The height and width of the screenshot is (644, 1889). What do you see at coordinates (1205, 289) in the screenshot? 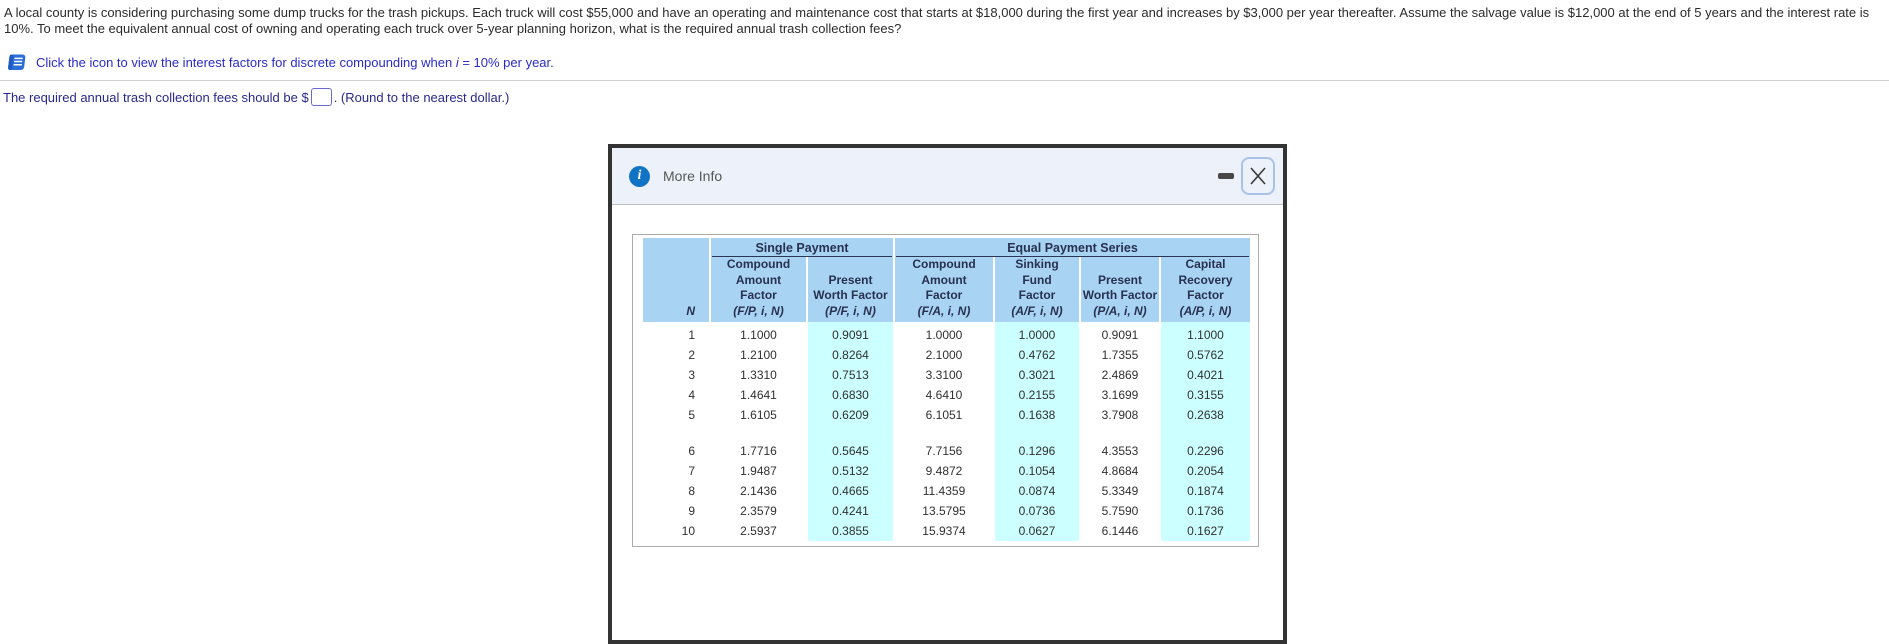
I see `column-header: Capital Recovery Factor (A/P, i, N)` at bounding box center [1205, 289].